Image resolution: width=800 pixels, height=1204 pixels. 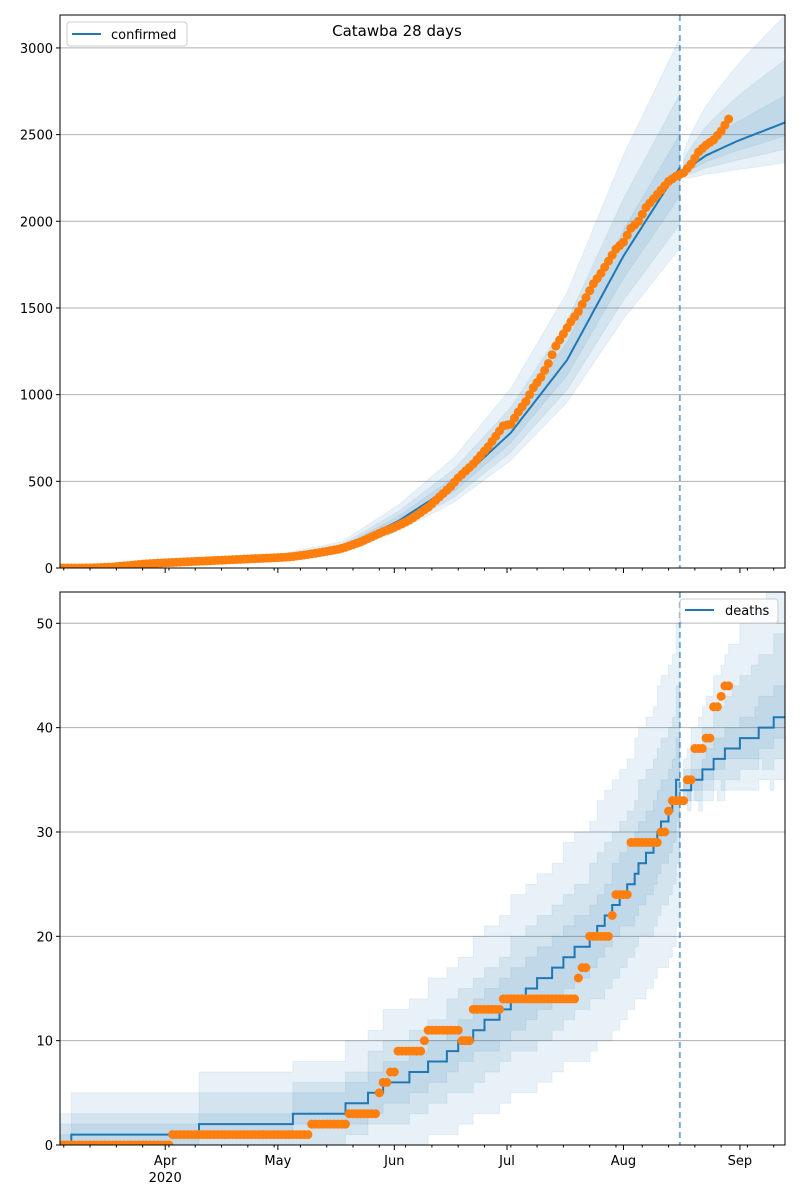 I want to click on y-tick-label: 20, so click(x=44, y=937).